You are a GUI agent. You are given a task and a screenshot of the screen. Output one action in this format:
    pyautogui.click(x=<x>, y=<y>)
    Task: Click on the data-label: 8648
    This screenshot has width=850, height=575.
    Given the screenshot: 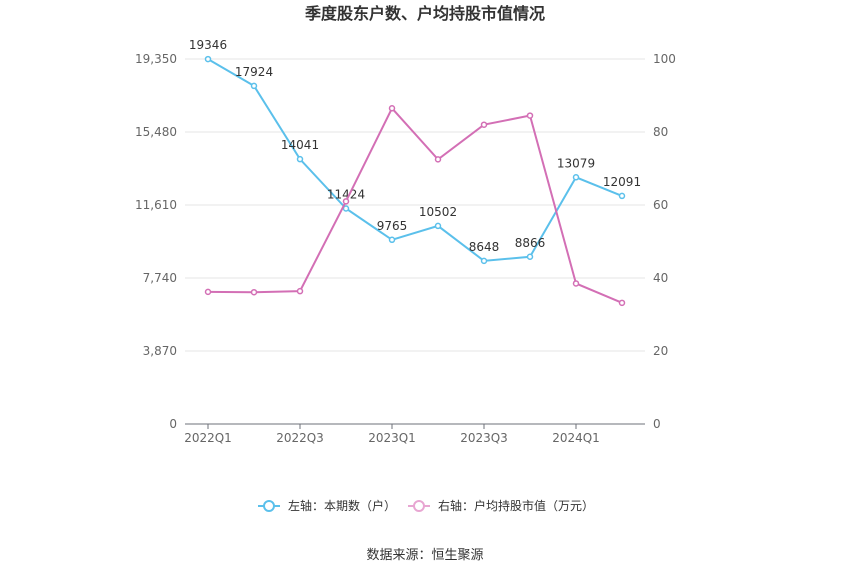 What is the action you would take?
    pyautogui.click(x=484, y=247)
    